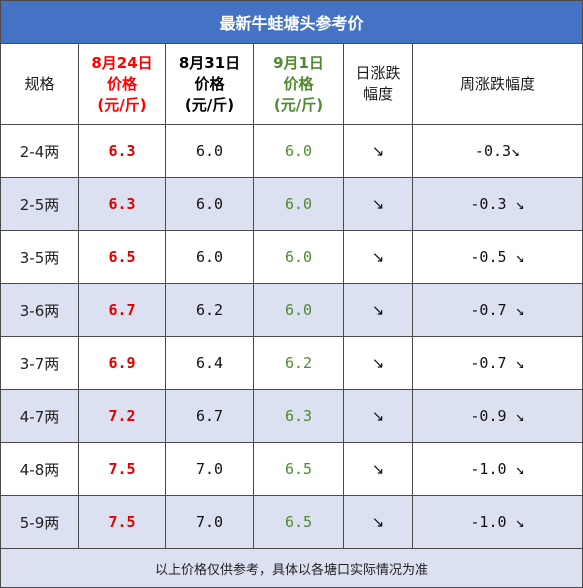  I want to click on cell-aug24: 6.7, so click(122, 310).